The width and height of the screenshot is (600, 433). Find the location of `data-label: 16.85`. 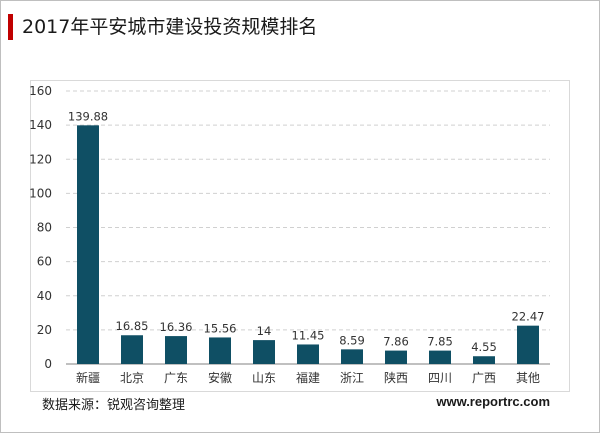

data-label: 16.85 is located at coordinates (132, 326).